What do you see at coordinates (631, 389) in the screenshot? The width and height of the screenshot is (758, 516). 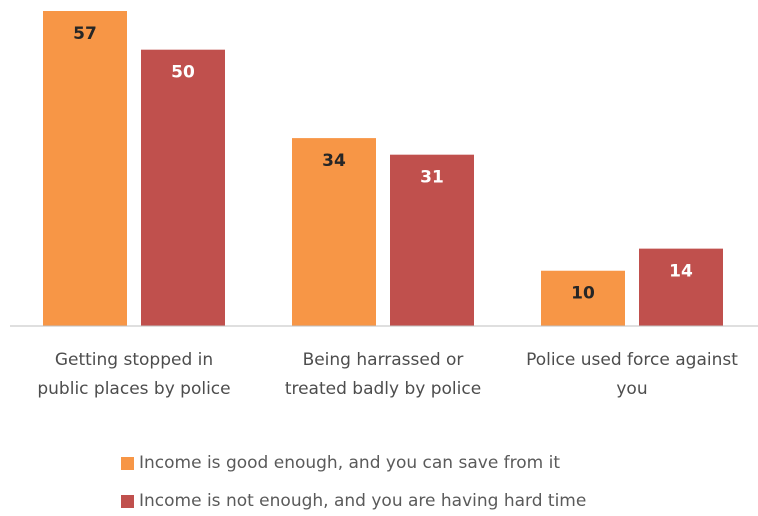 I see `category-label-3-line-2: you` at bounding box center [631, 389].